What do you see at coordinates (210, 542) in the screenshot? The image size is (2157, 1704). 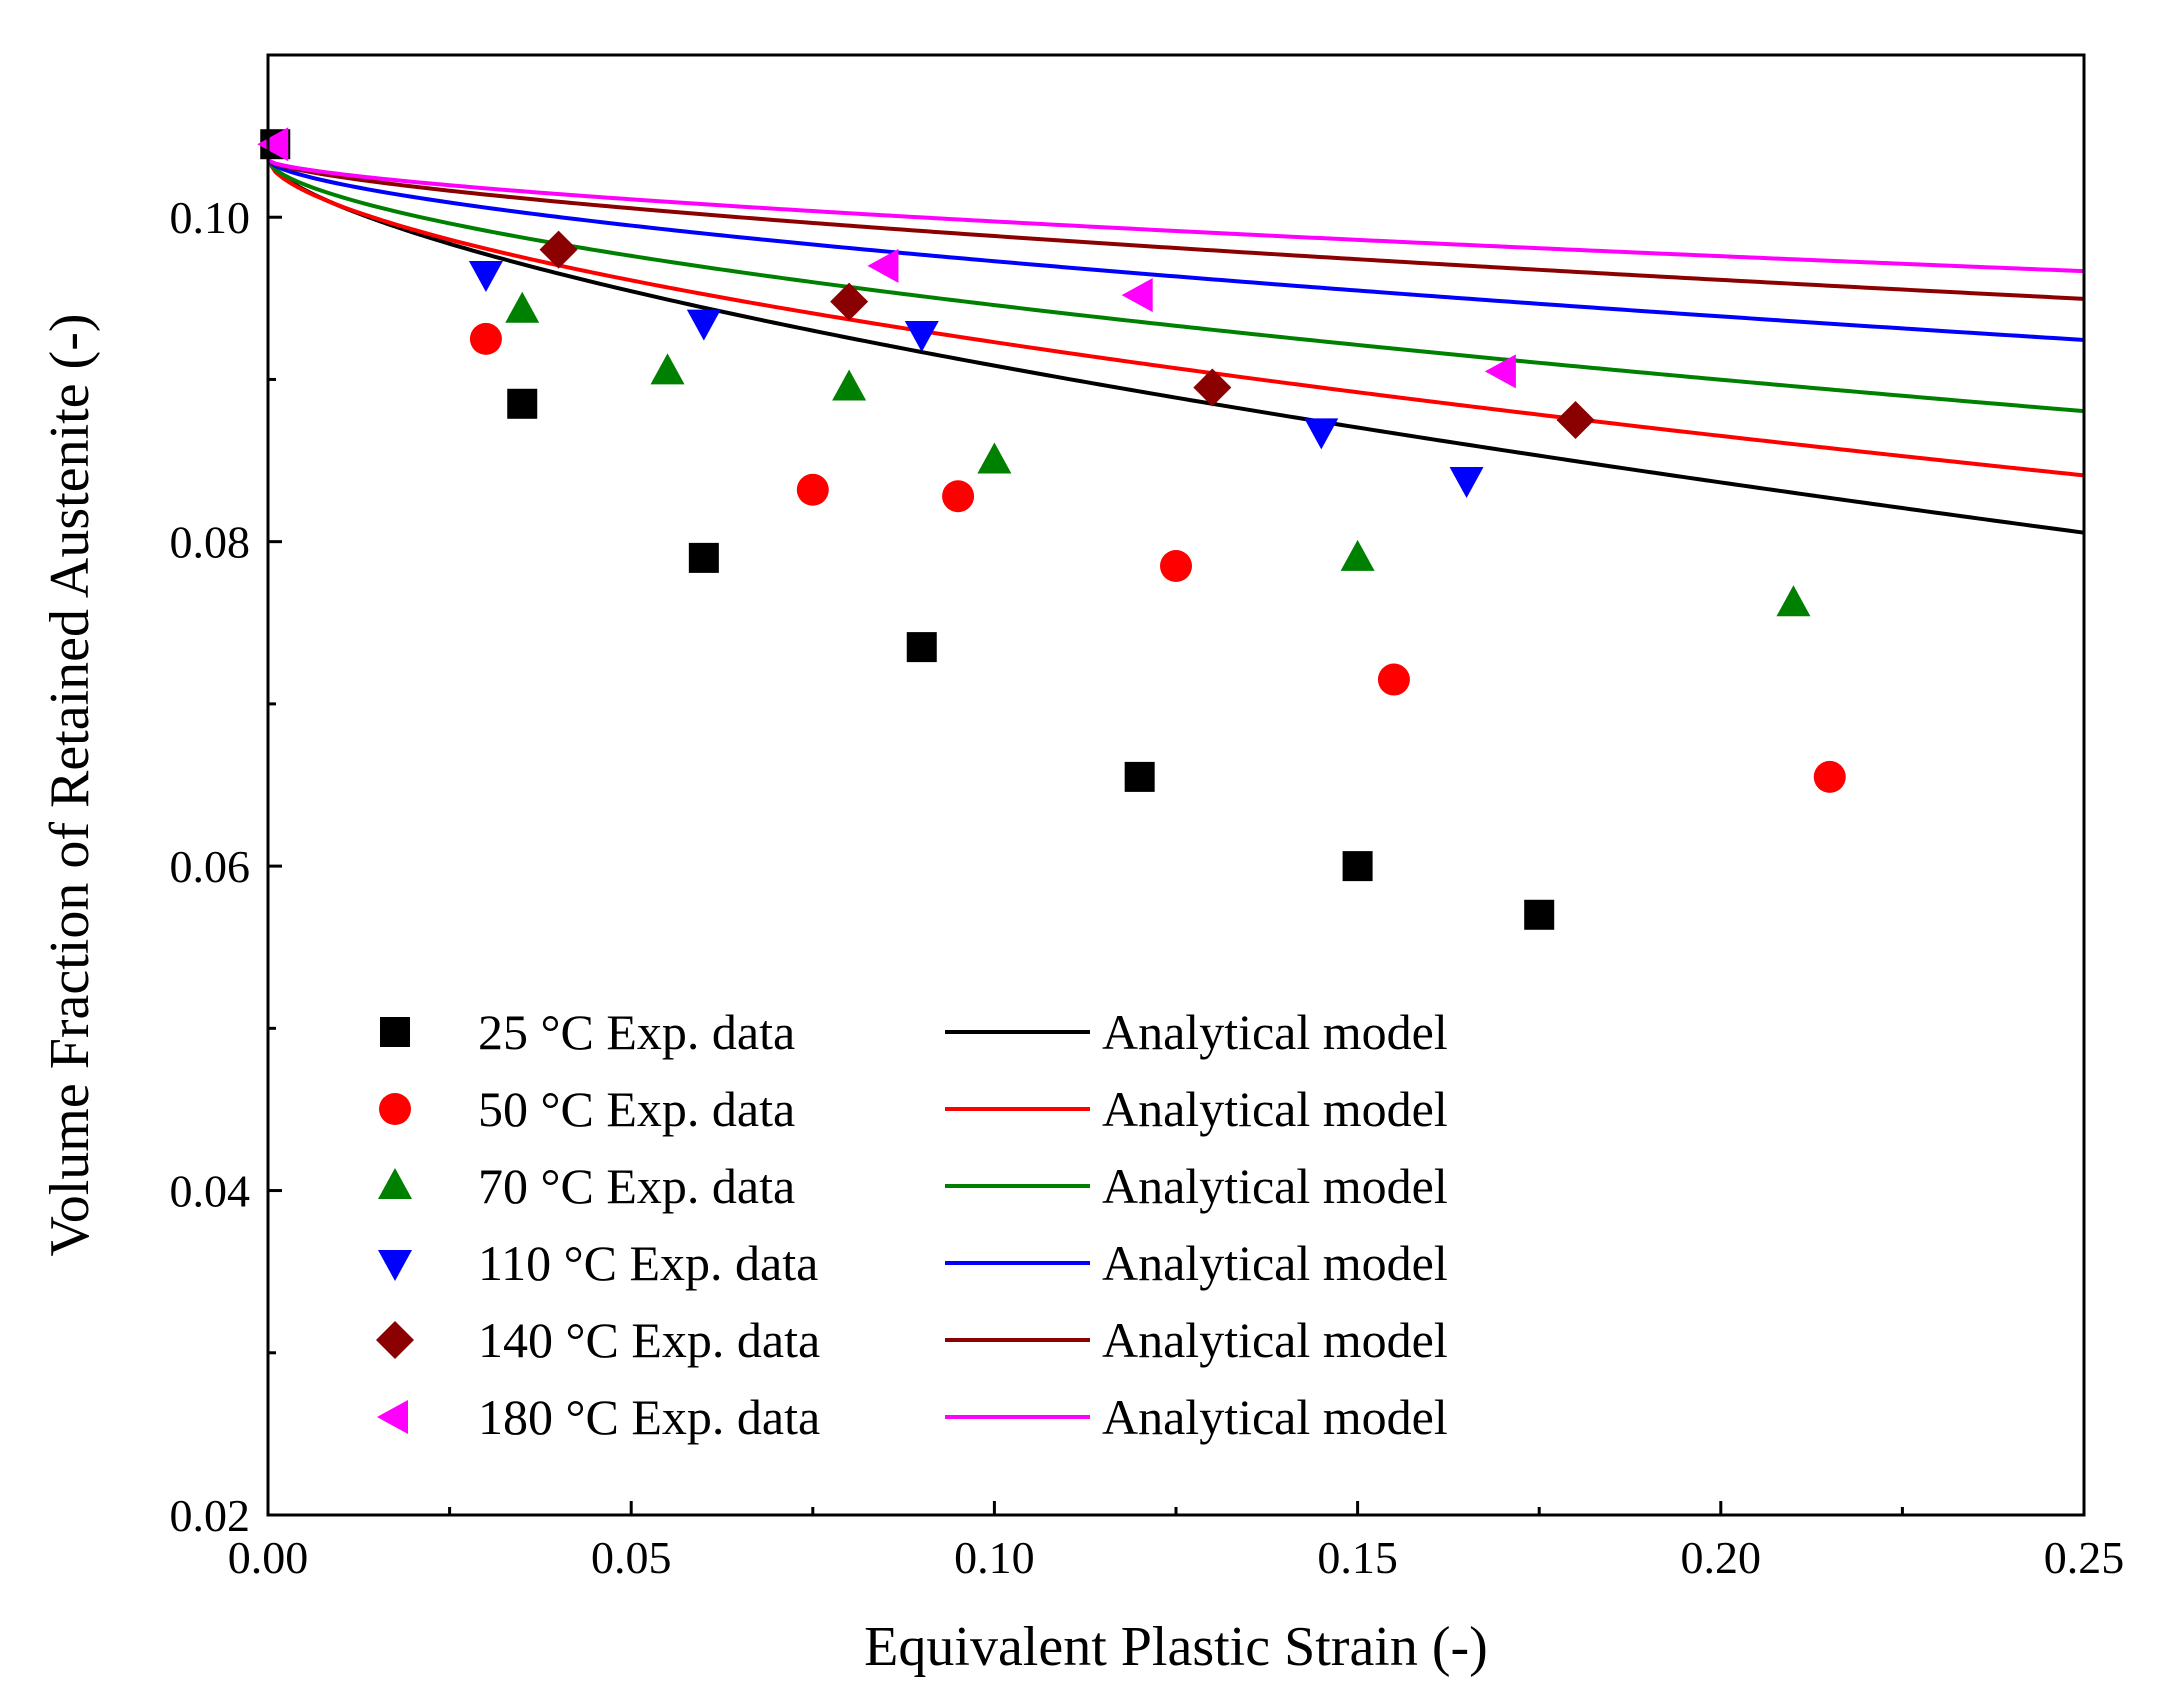 I see `y-tick-label: 0.08` at bounding box center [210, 542].